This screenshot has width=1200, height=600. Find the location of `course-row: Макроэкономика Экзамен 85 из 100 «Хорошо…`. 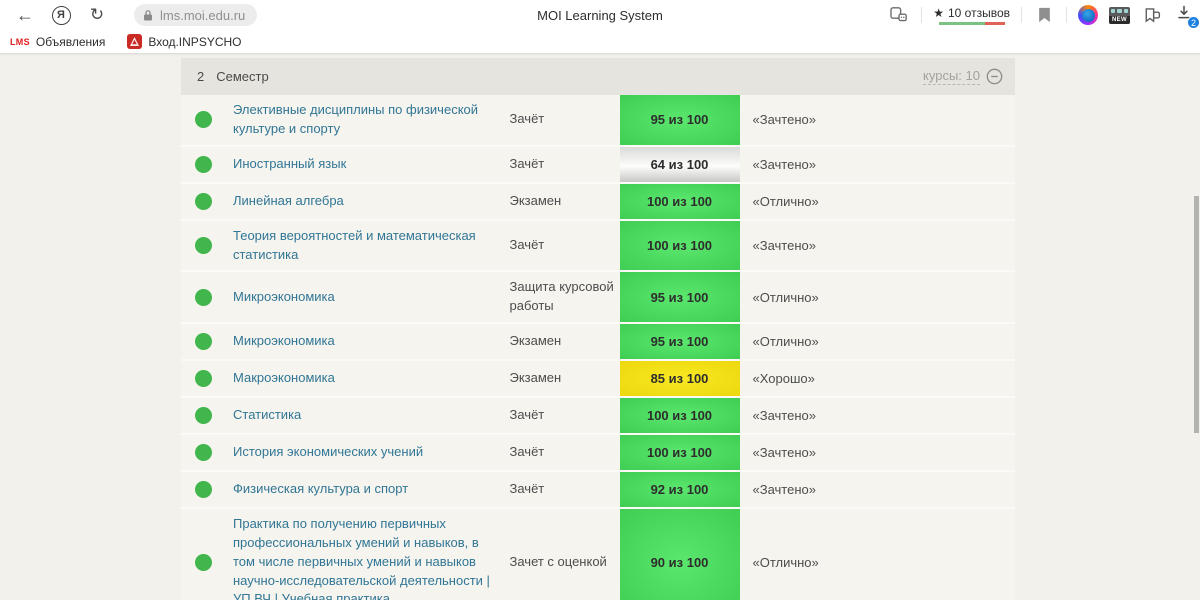

course-row: Макроэкономика Экзамен 85 из 100 «Хорошо… is located at coordinates (598, 380).